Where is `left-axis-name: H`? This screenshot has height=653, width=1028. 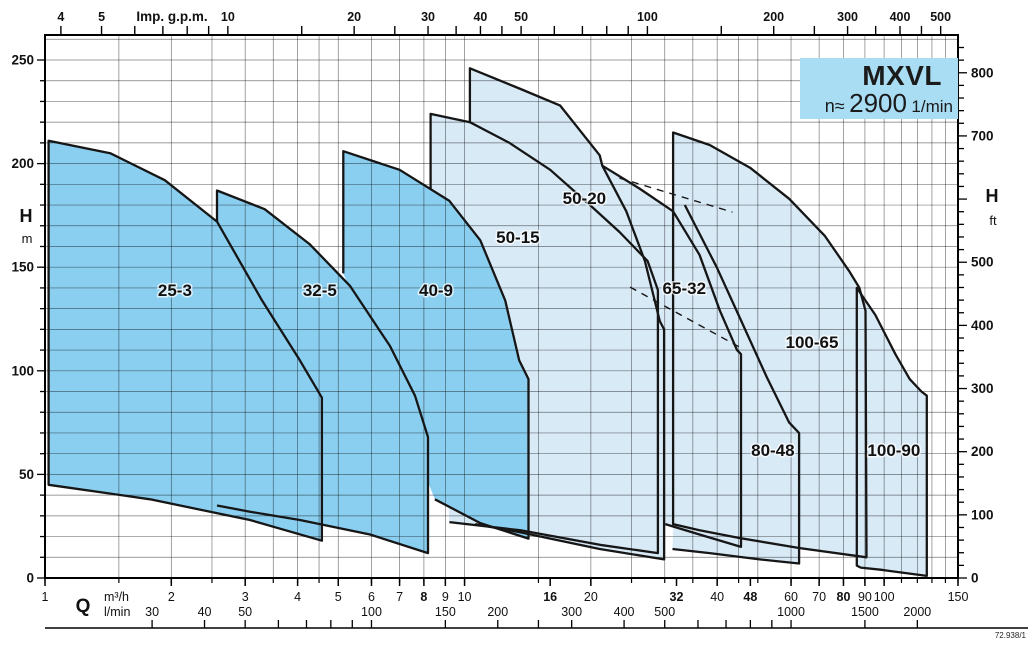
left-axis-name: H is located at coordinates (26, 216).